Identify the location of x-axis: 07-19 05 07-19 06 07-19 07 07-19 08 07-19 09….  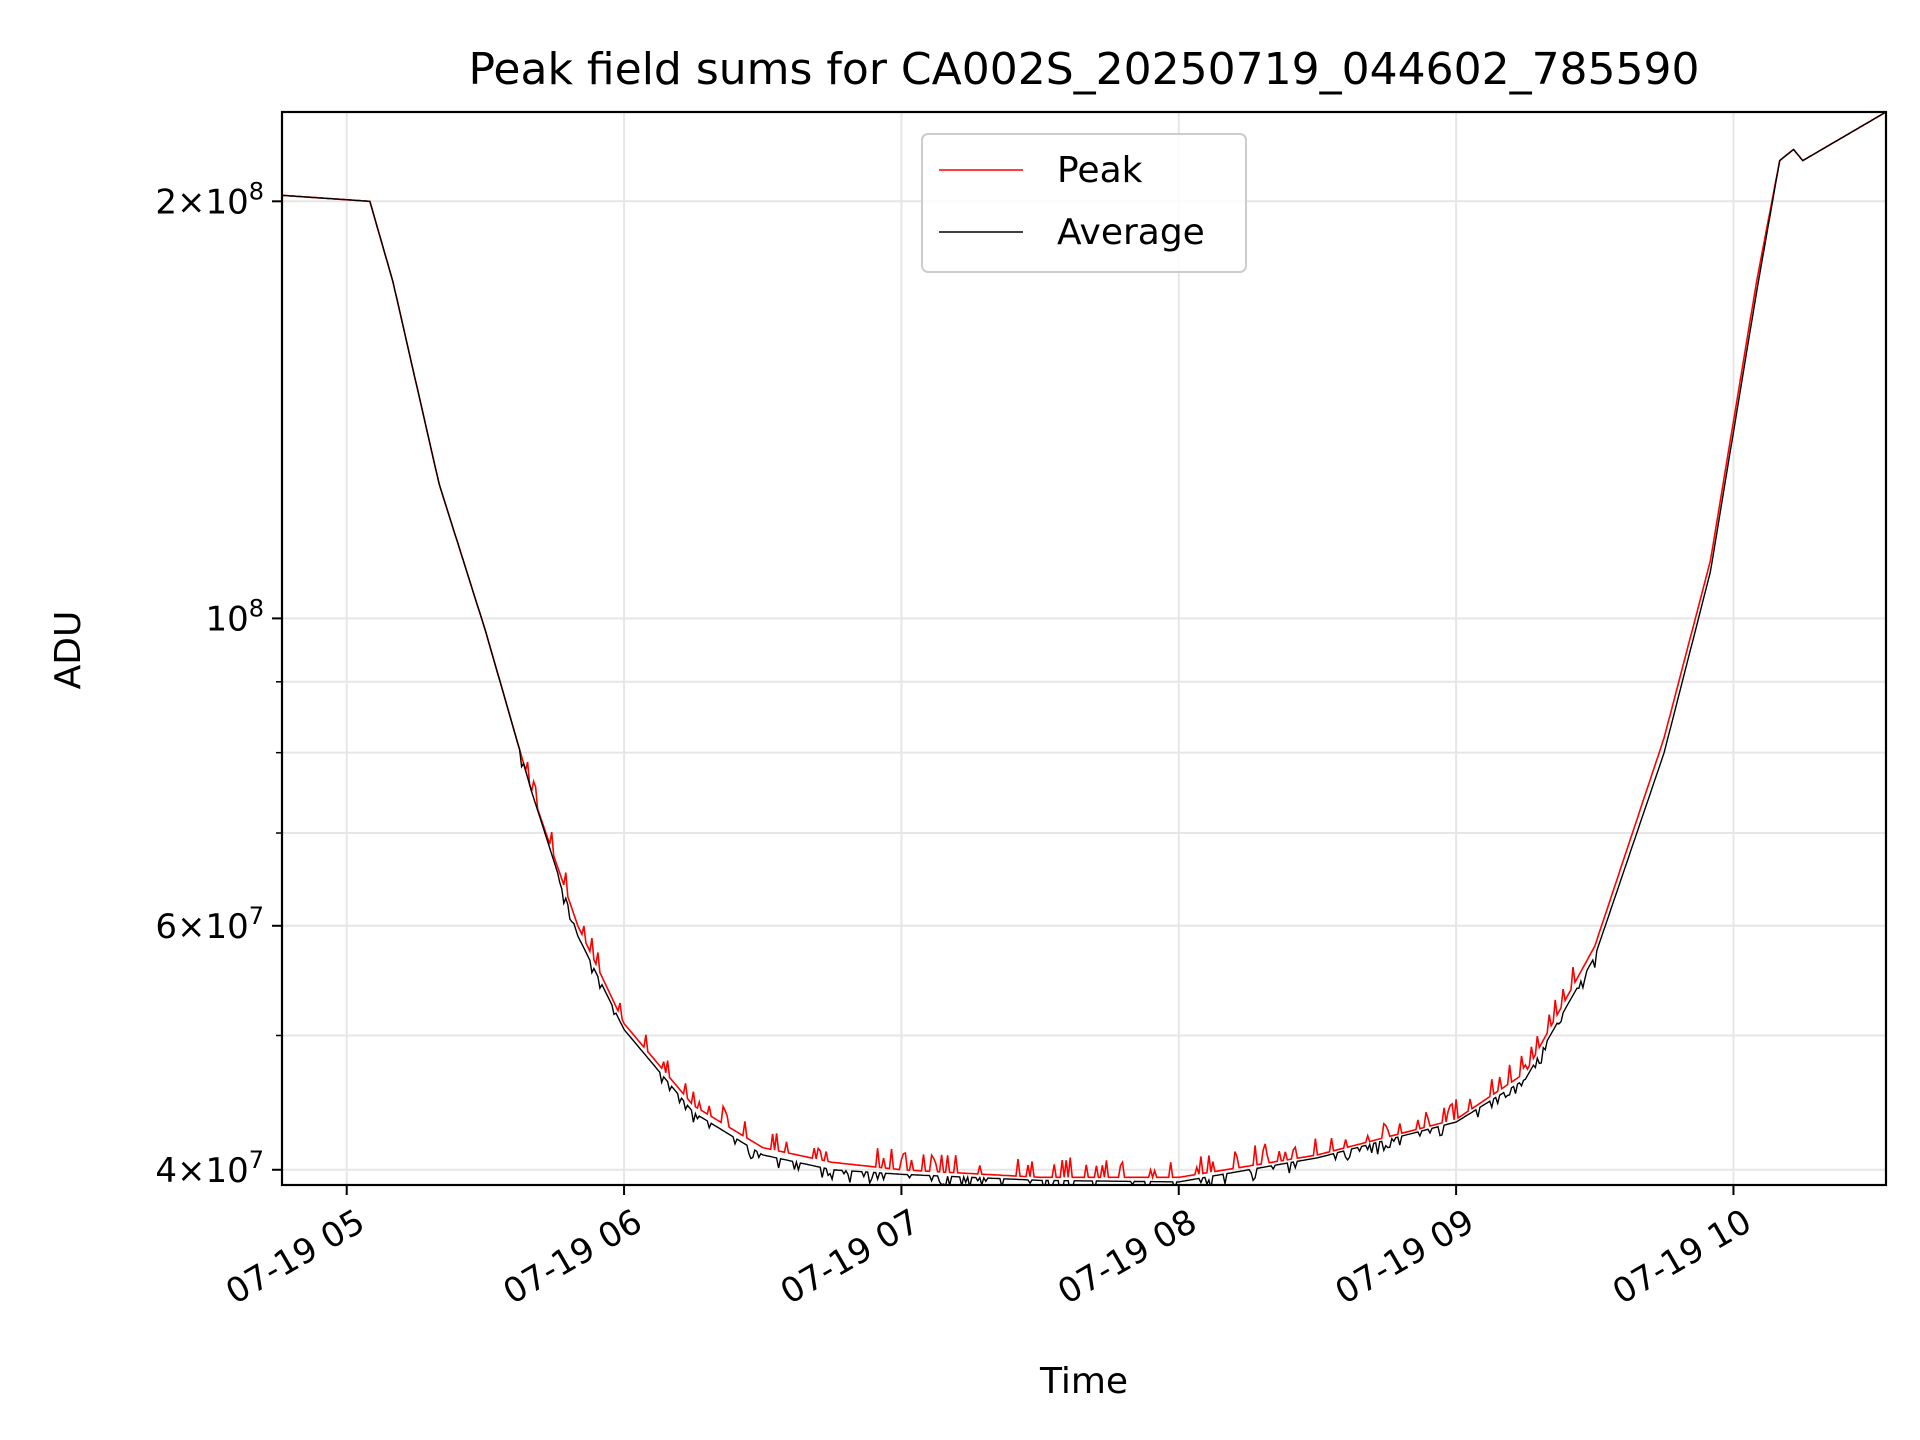
(988, 1249).